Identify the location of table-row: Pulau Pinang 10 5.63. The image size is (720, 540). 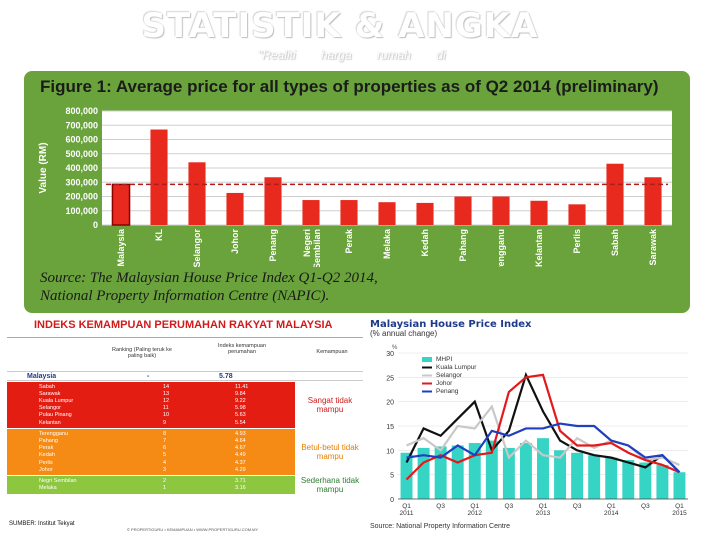
(185, 415).